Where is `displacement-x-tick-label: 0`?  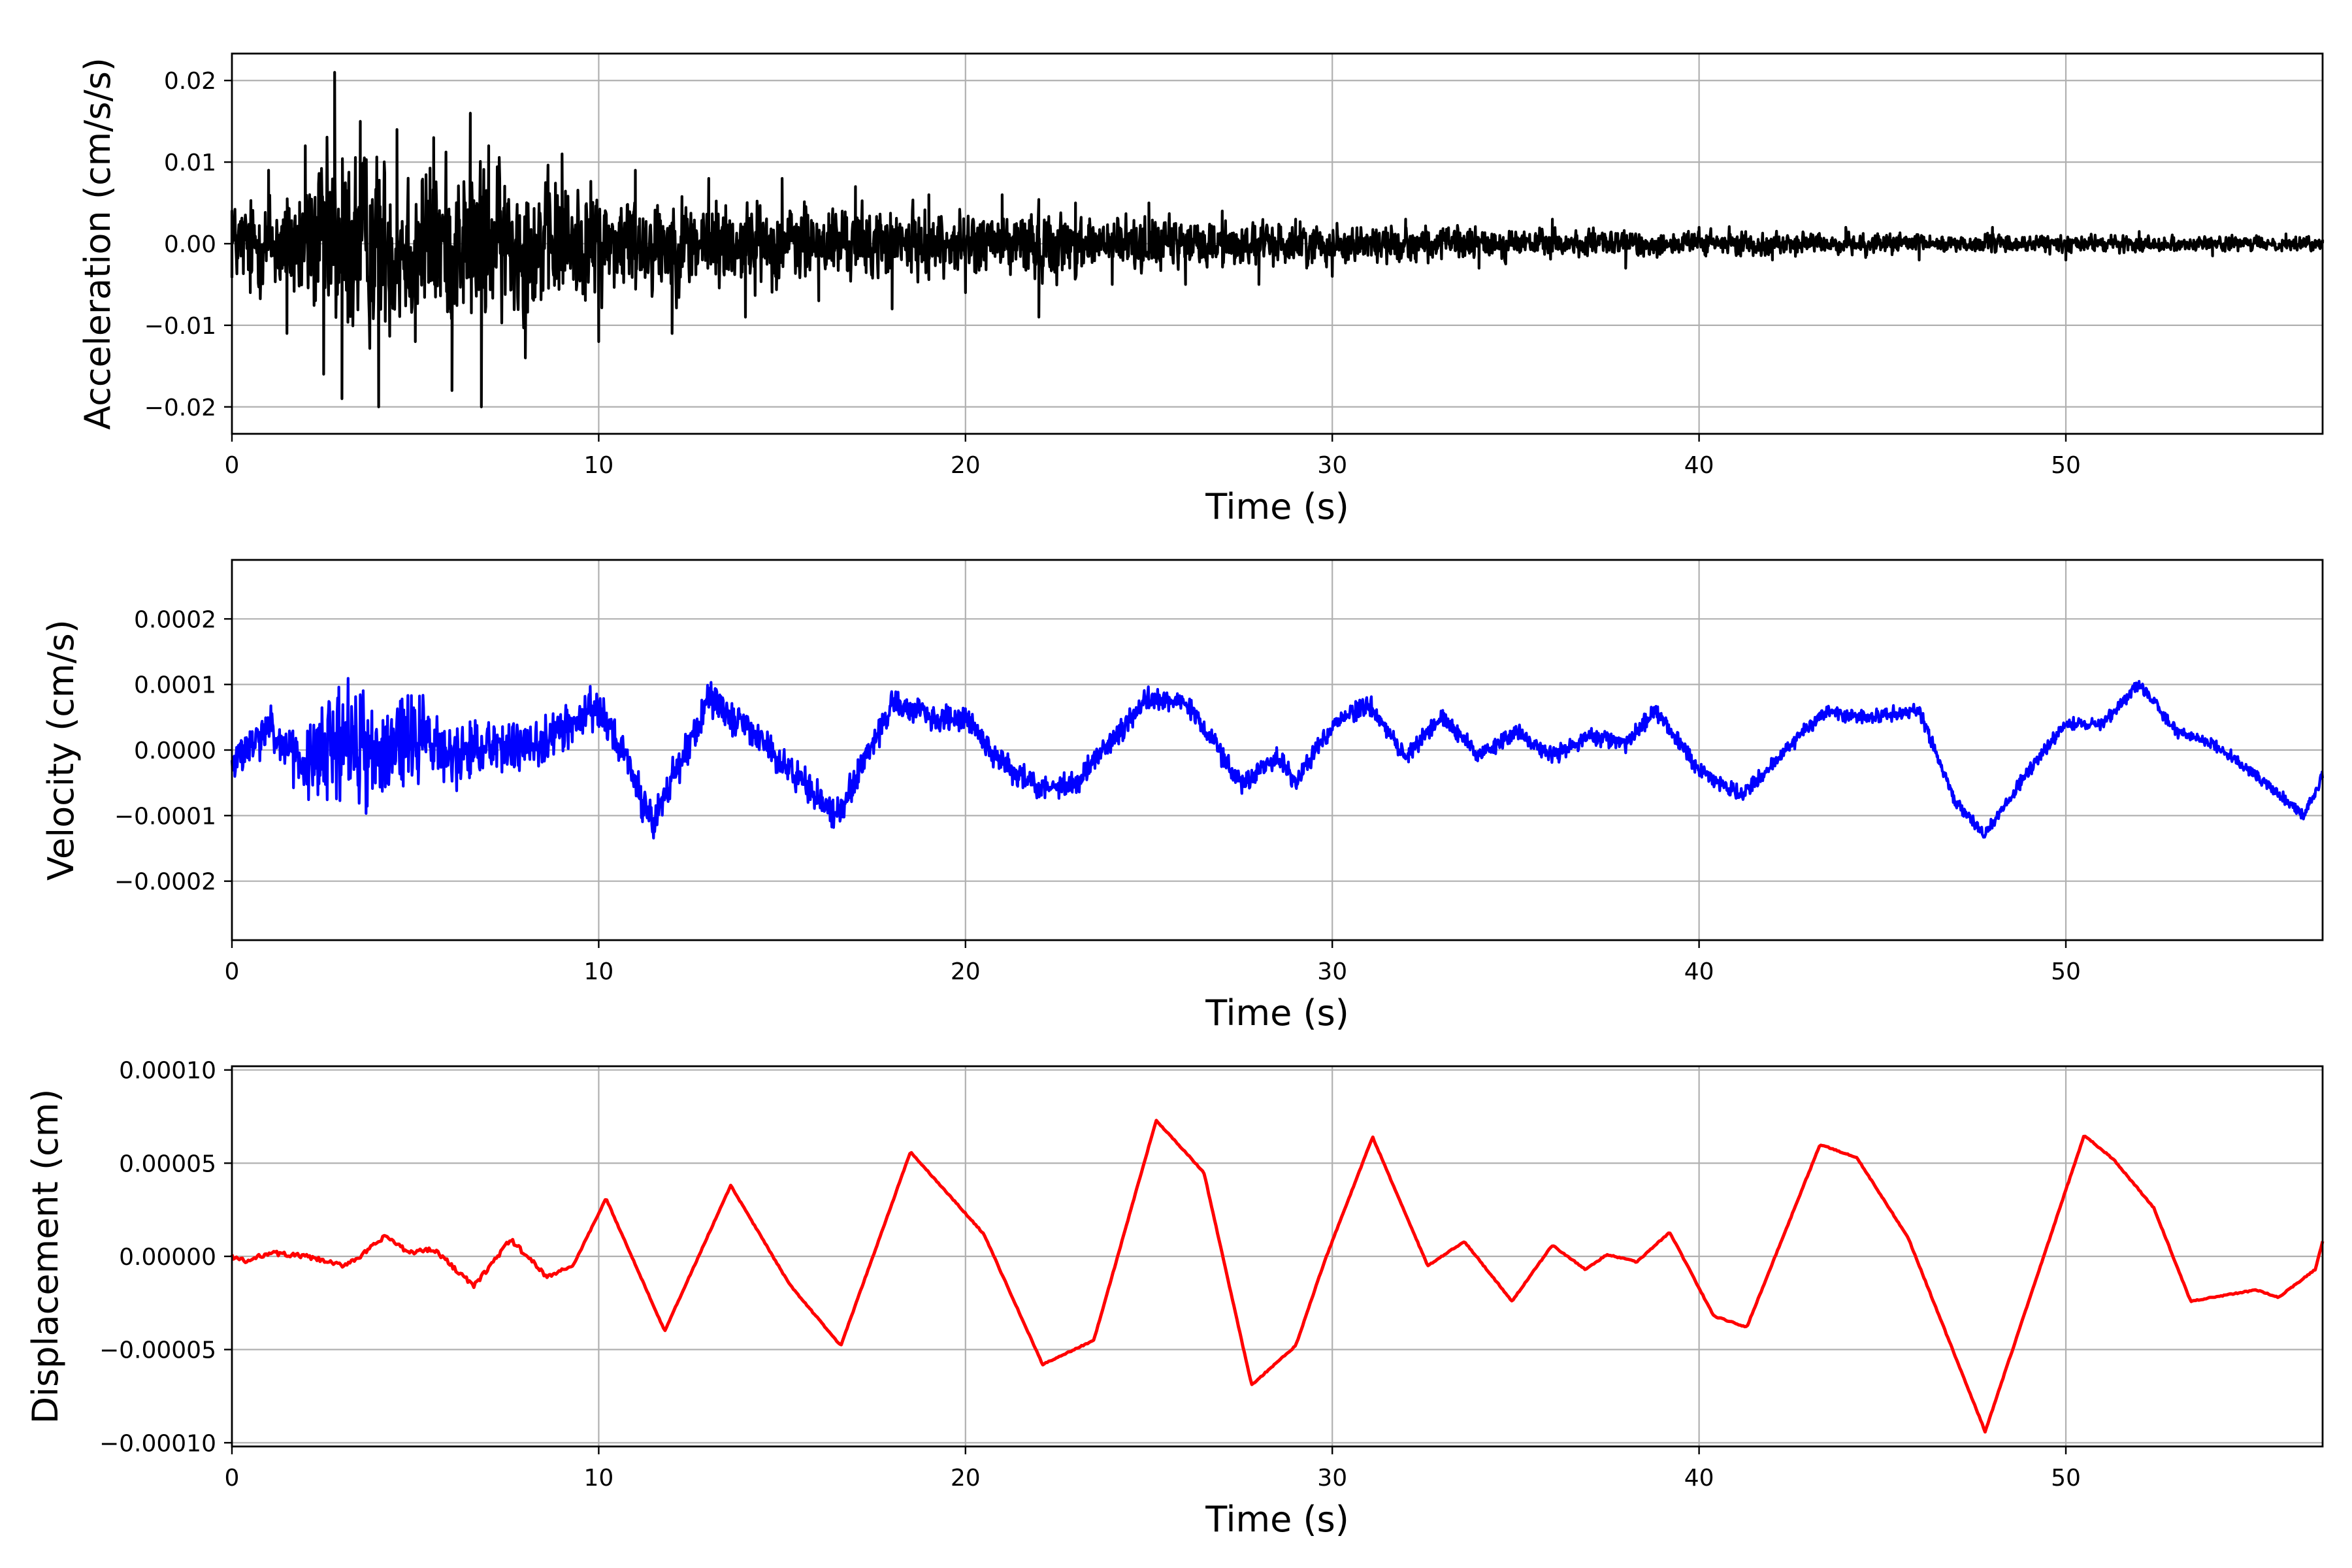
displacement-x-tick-label: 0 is located at coordinates (232, 1478).